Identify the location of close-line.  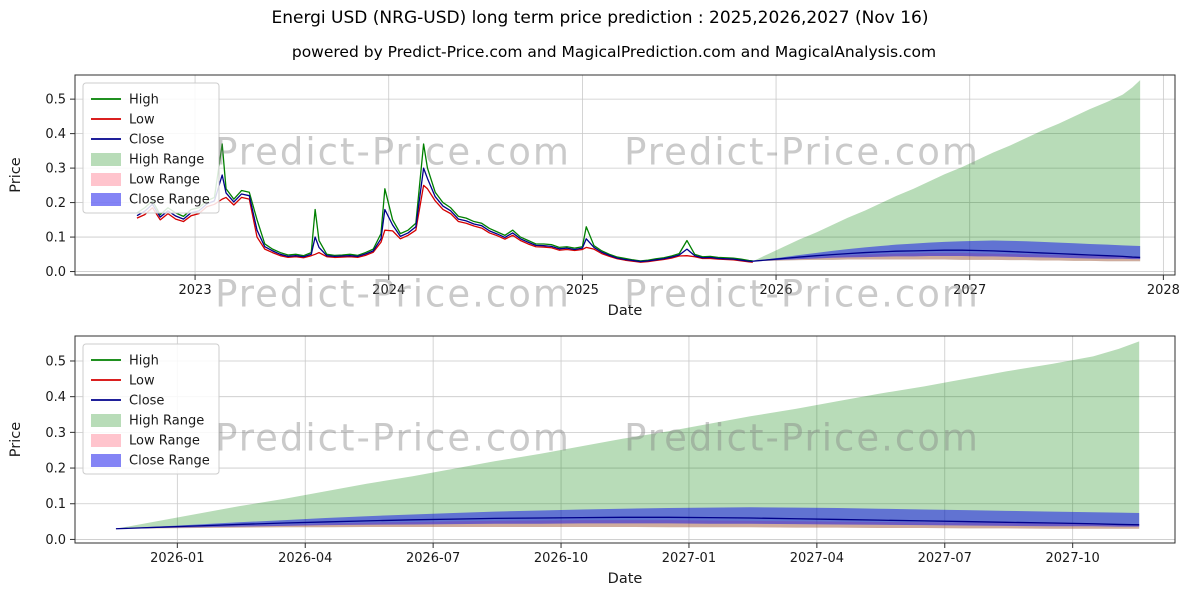
(444, 215).